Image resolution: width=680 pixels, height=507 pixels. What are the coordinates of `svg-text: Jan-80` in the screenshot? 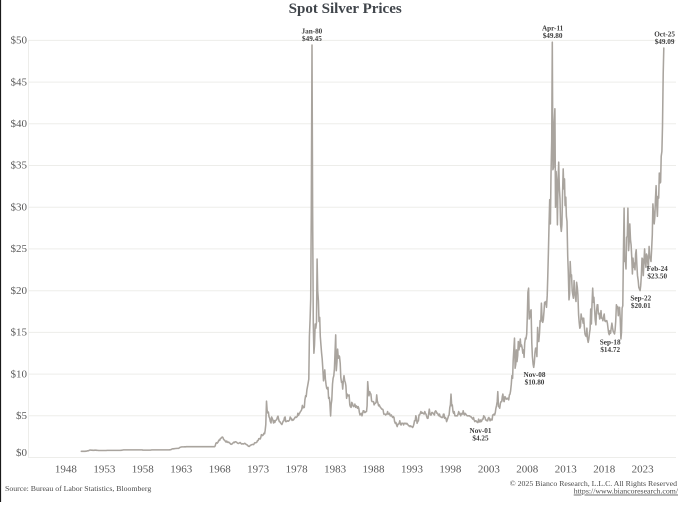 It's located at (312, 32).